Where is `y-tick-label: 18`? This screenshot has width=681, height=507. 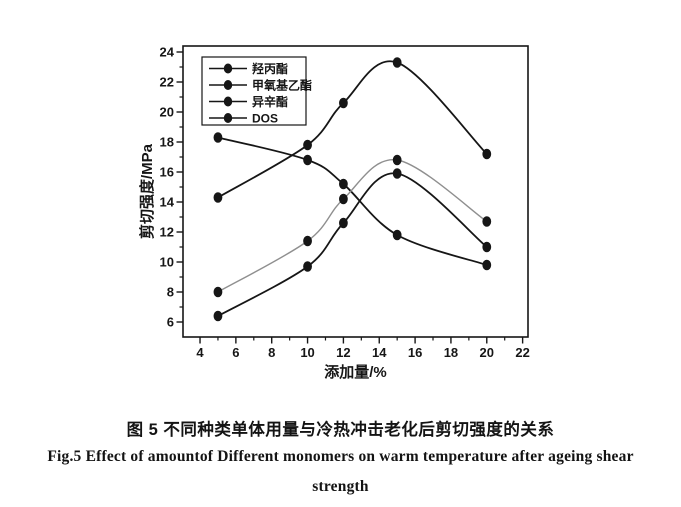
y-tick-label: 18 is located at coordinates (167, 142).